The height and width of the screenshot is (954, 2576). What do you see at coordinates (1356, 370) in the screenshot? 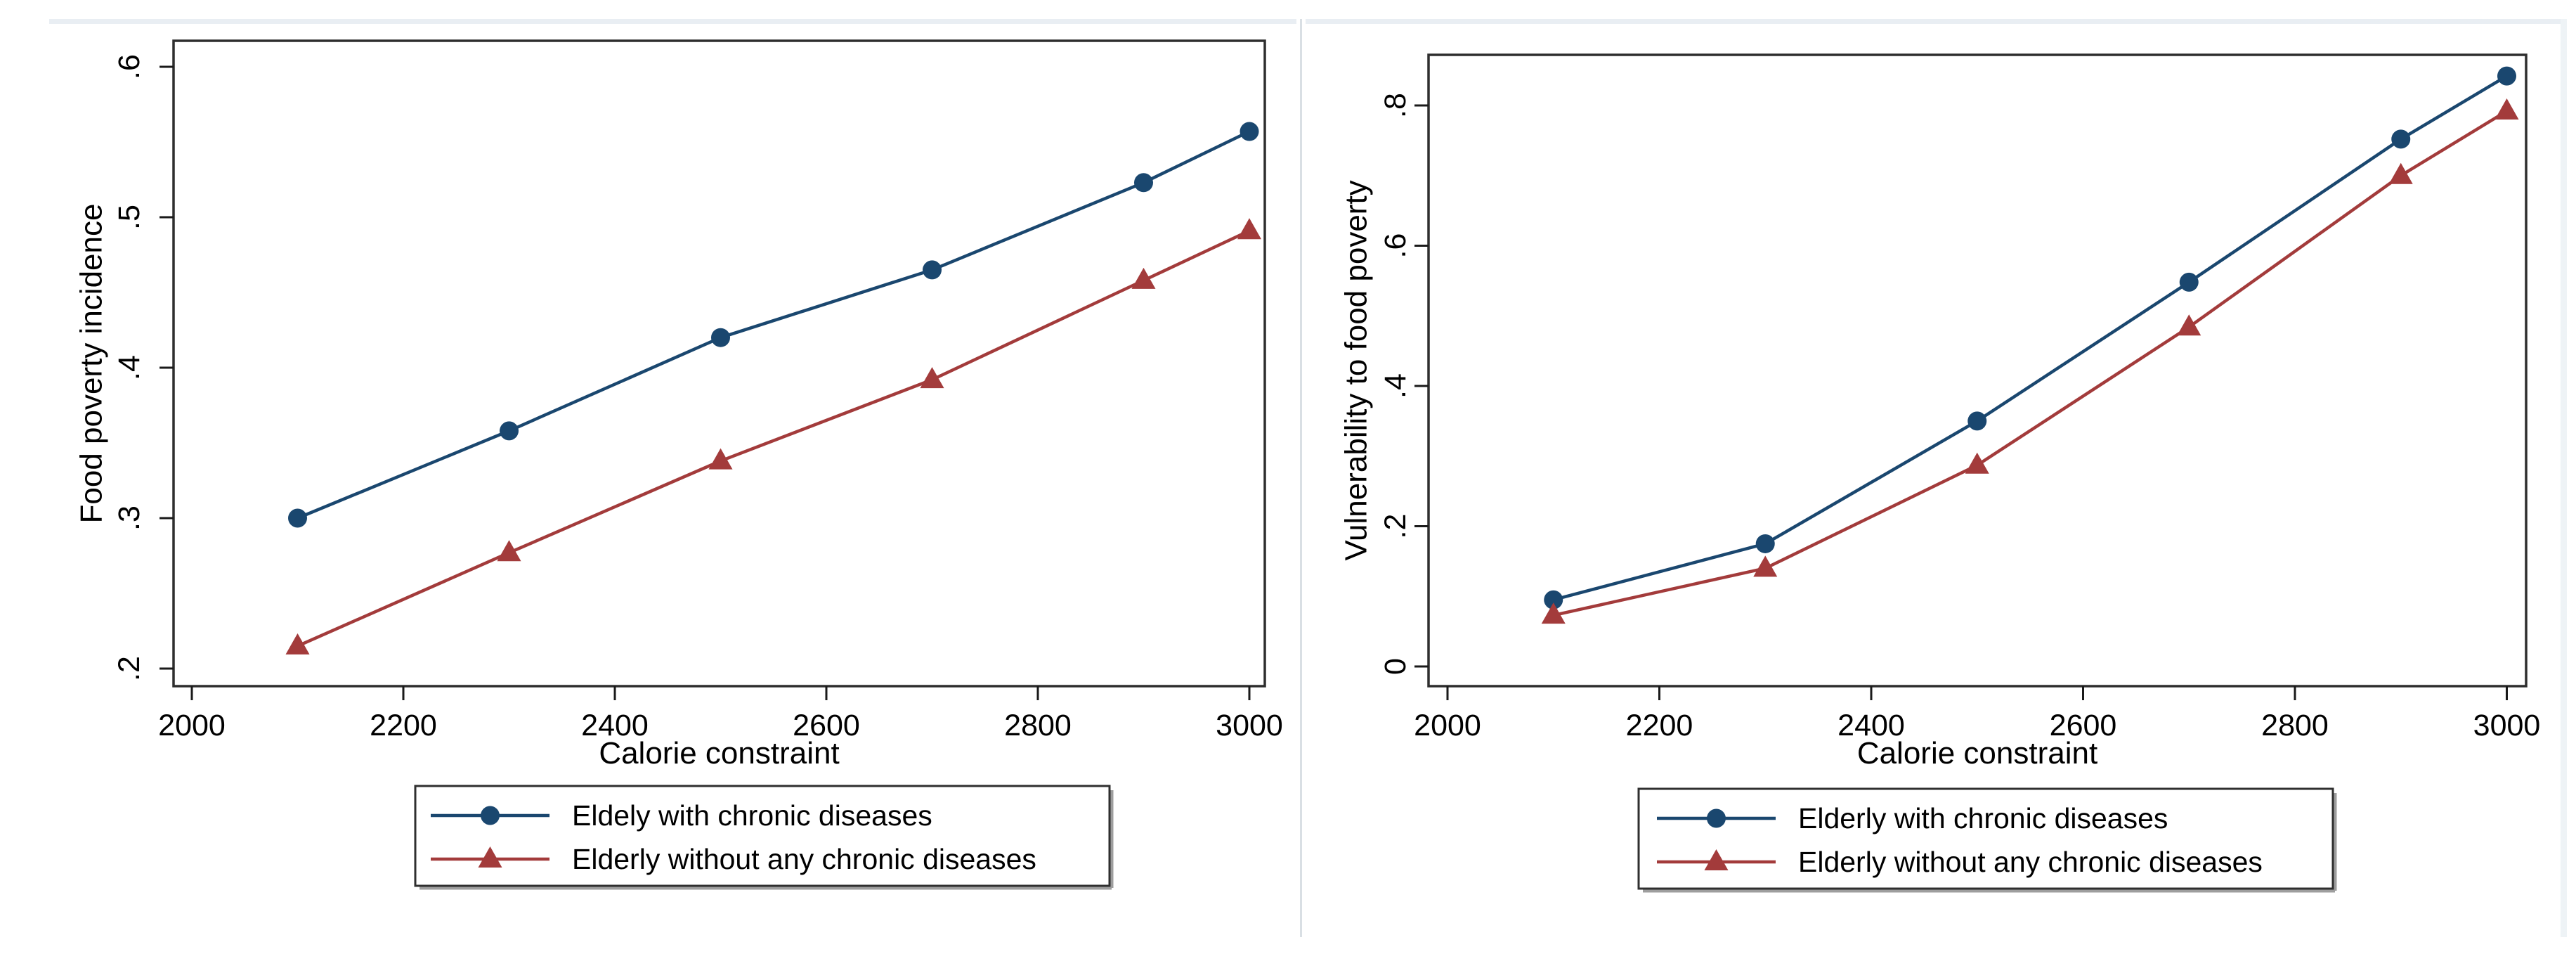
I see `y-axis-title: Vulnerability to food poverty` at bounding box center [1356, 370].